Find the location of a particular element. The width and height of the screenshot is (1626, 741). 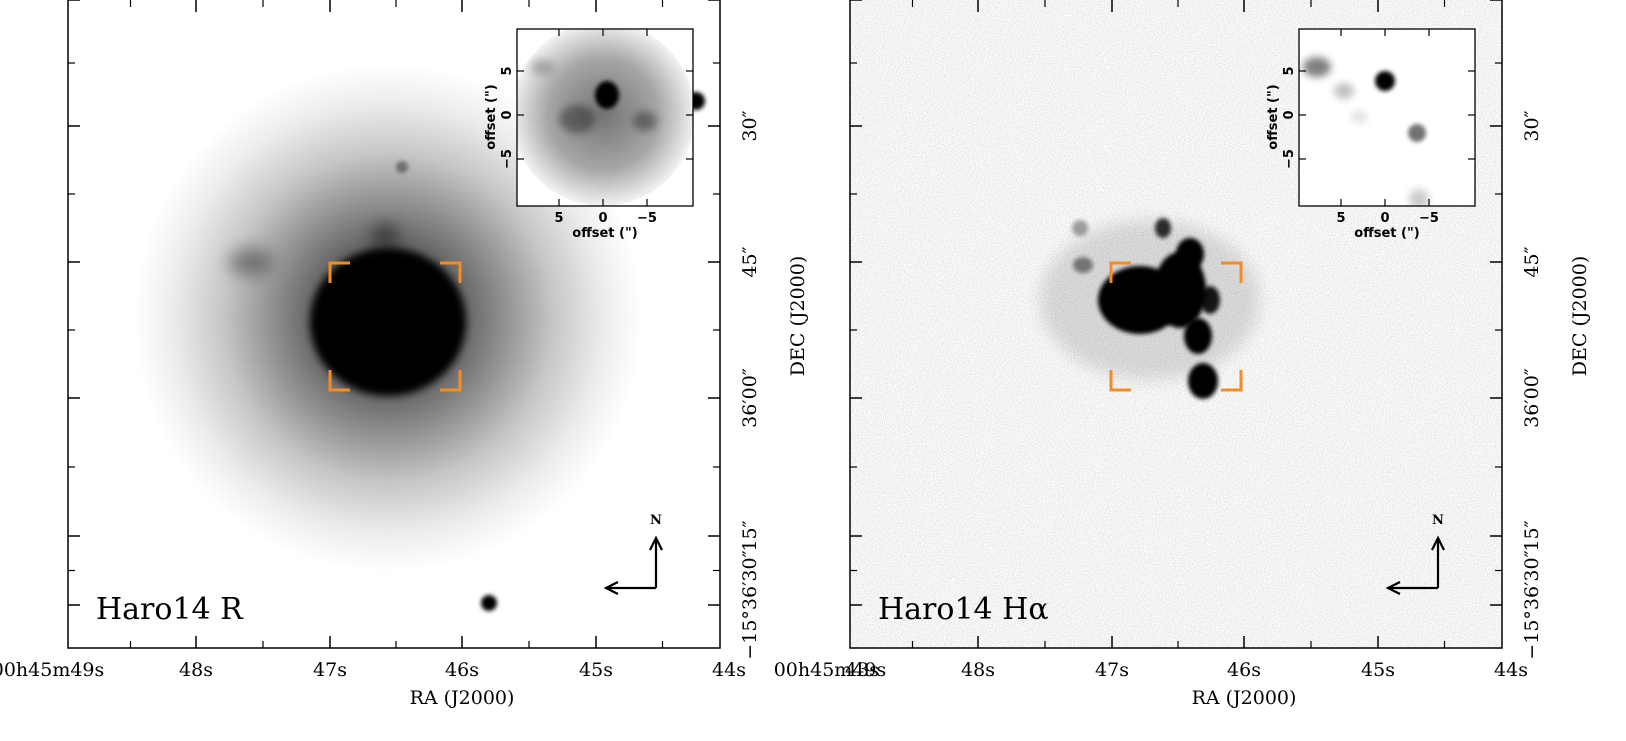

panel-name: Haro14 Hα is located at coordinates (963, 609).